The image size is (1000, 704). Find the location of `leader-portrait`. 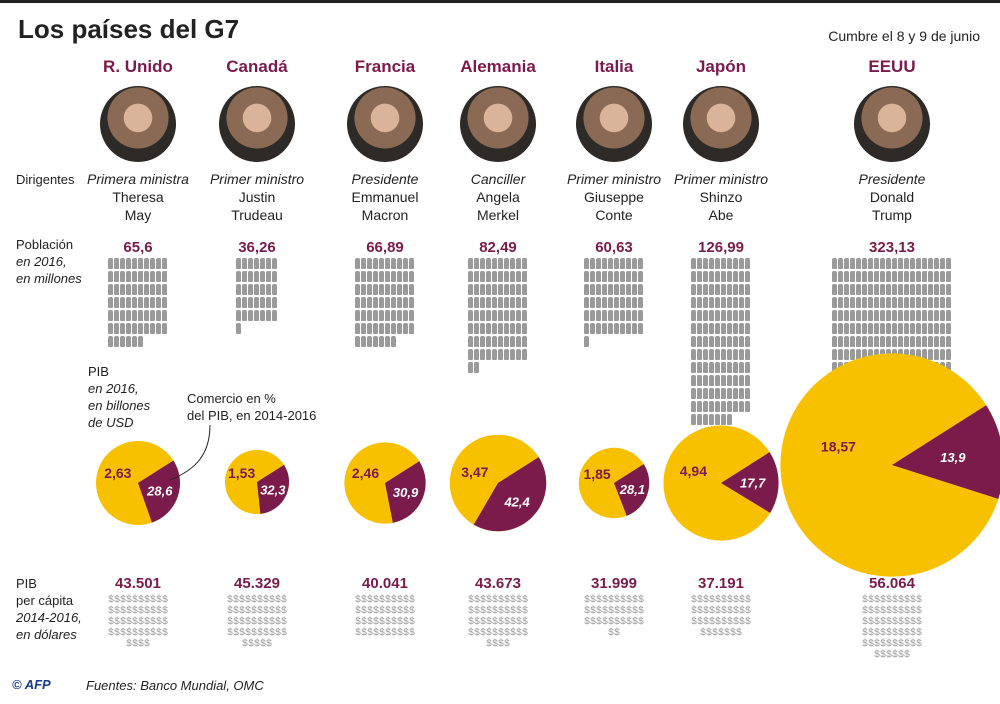

leader-portrait is located at coordinates (892, 124).